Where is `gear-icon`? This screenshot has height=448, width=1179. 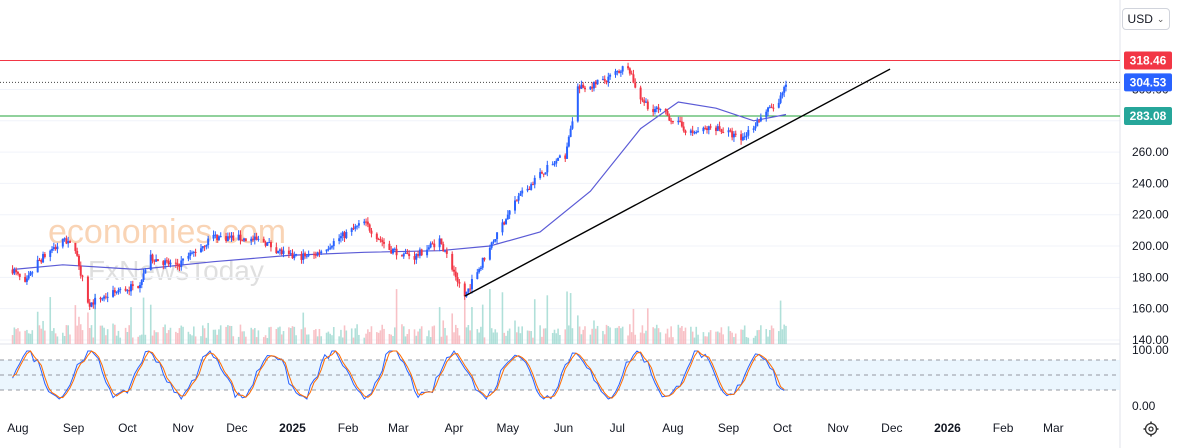
gear-icon is located at coordinates (1151, 429).